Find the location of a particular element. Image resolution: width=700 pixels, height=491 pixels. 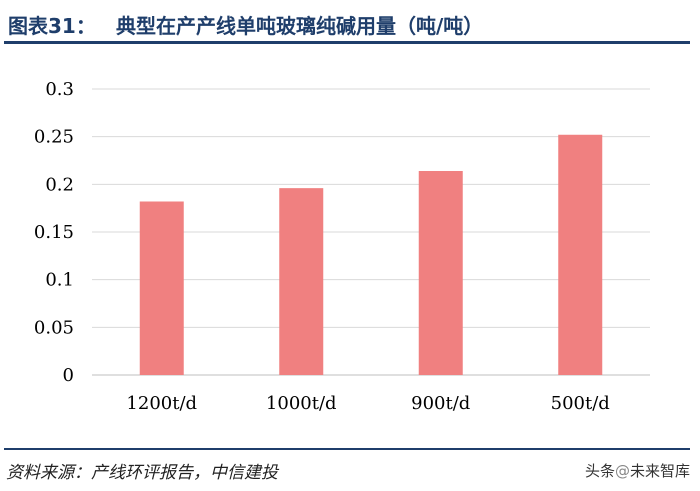

figure-label: 图表31： is located at coordinates (52, 26).